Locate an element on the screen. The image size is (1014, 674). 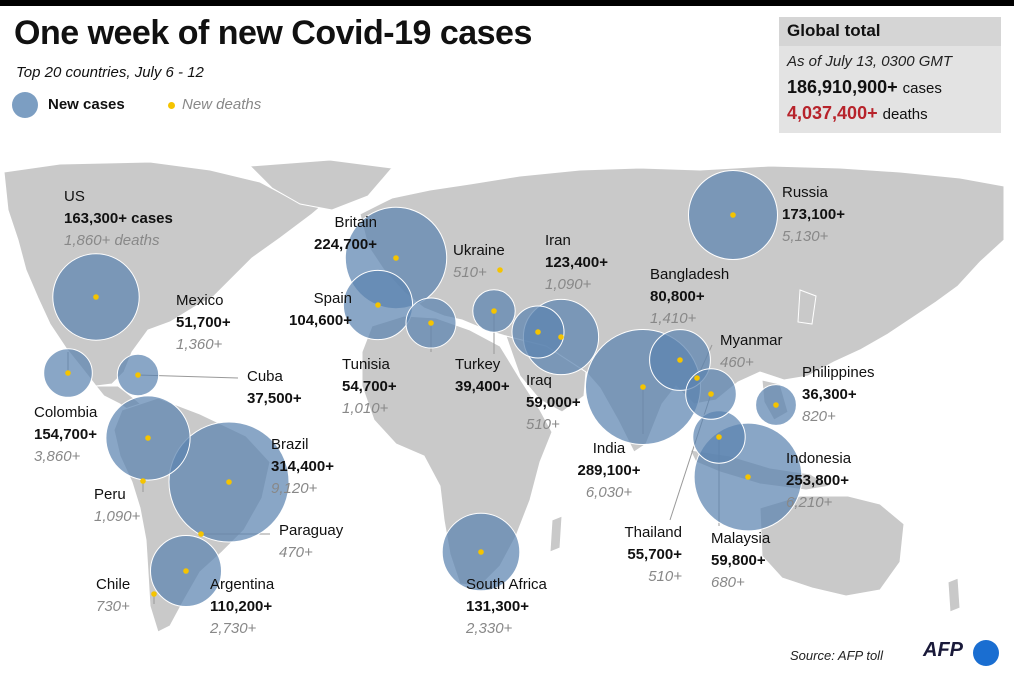
death-dot-tunisia is located at coordinates (431, 323).